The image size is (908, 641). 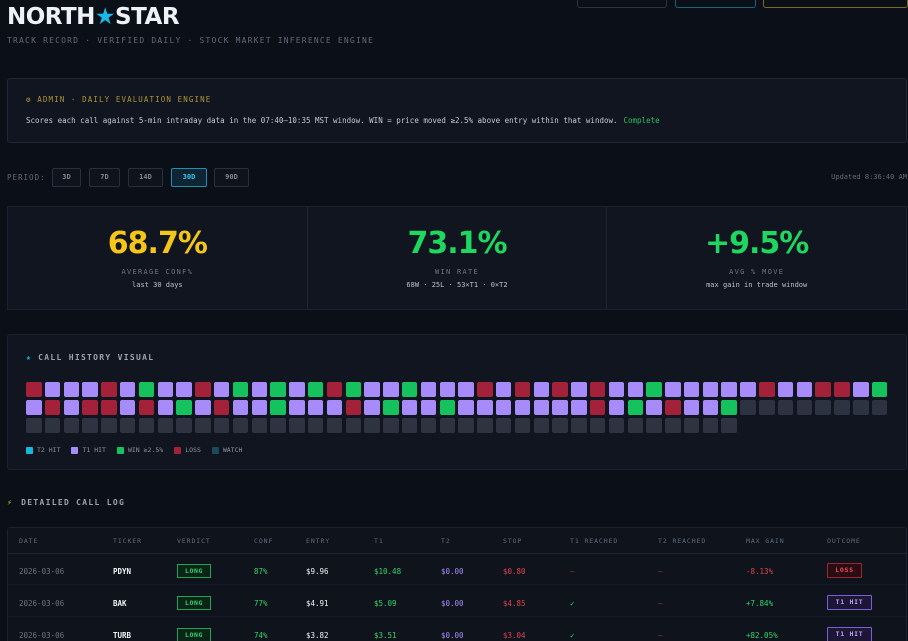 What do you see at coordinates (145, 177) in the screenshot?
I see `period-button-14d: 14D` at bounding box center [145, 177].